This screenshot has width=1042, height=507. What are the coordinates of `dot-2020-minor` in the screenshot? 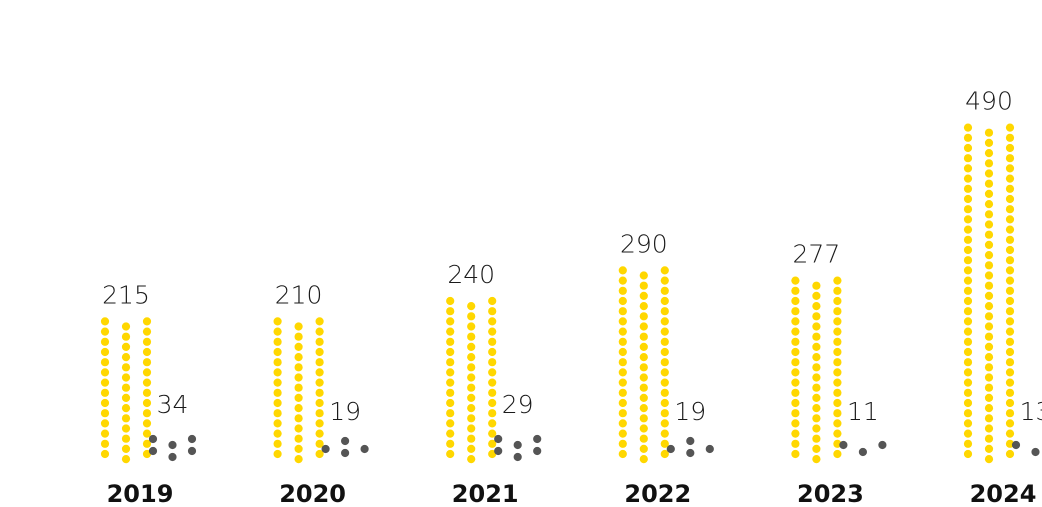 It's located at (364, 449).